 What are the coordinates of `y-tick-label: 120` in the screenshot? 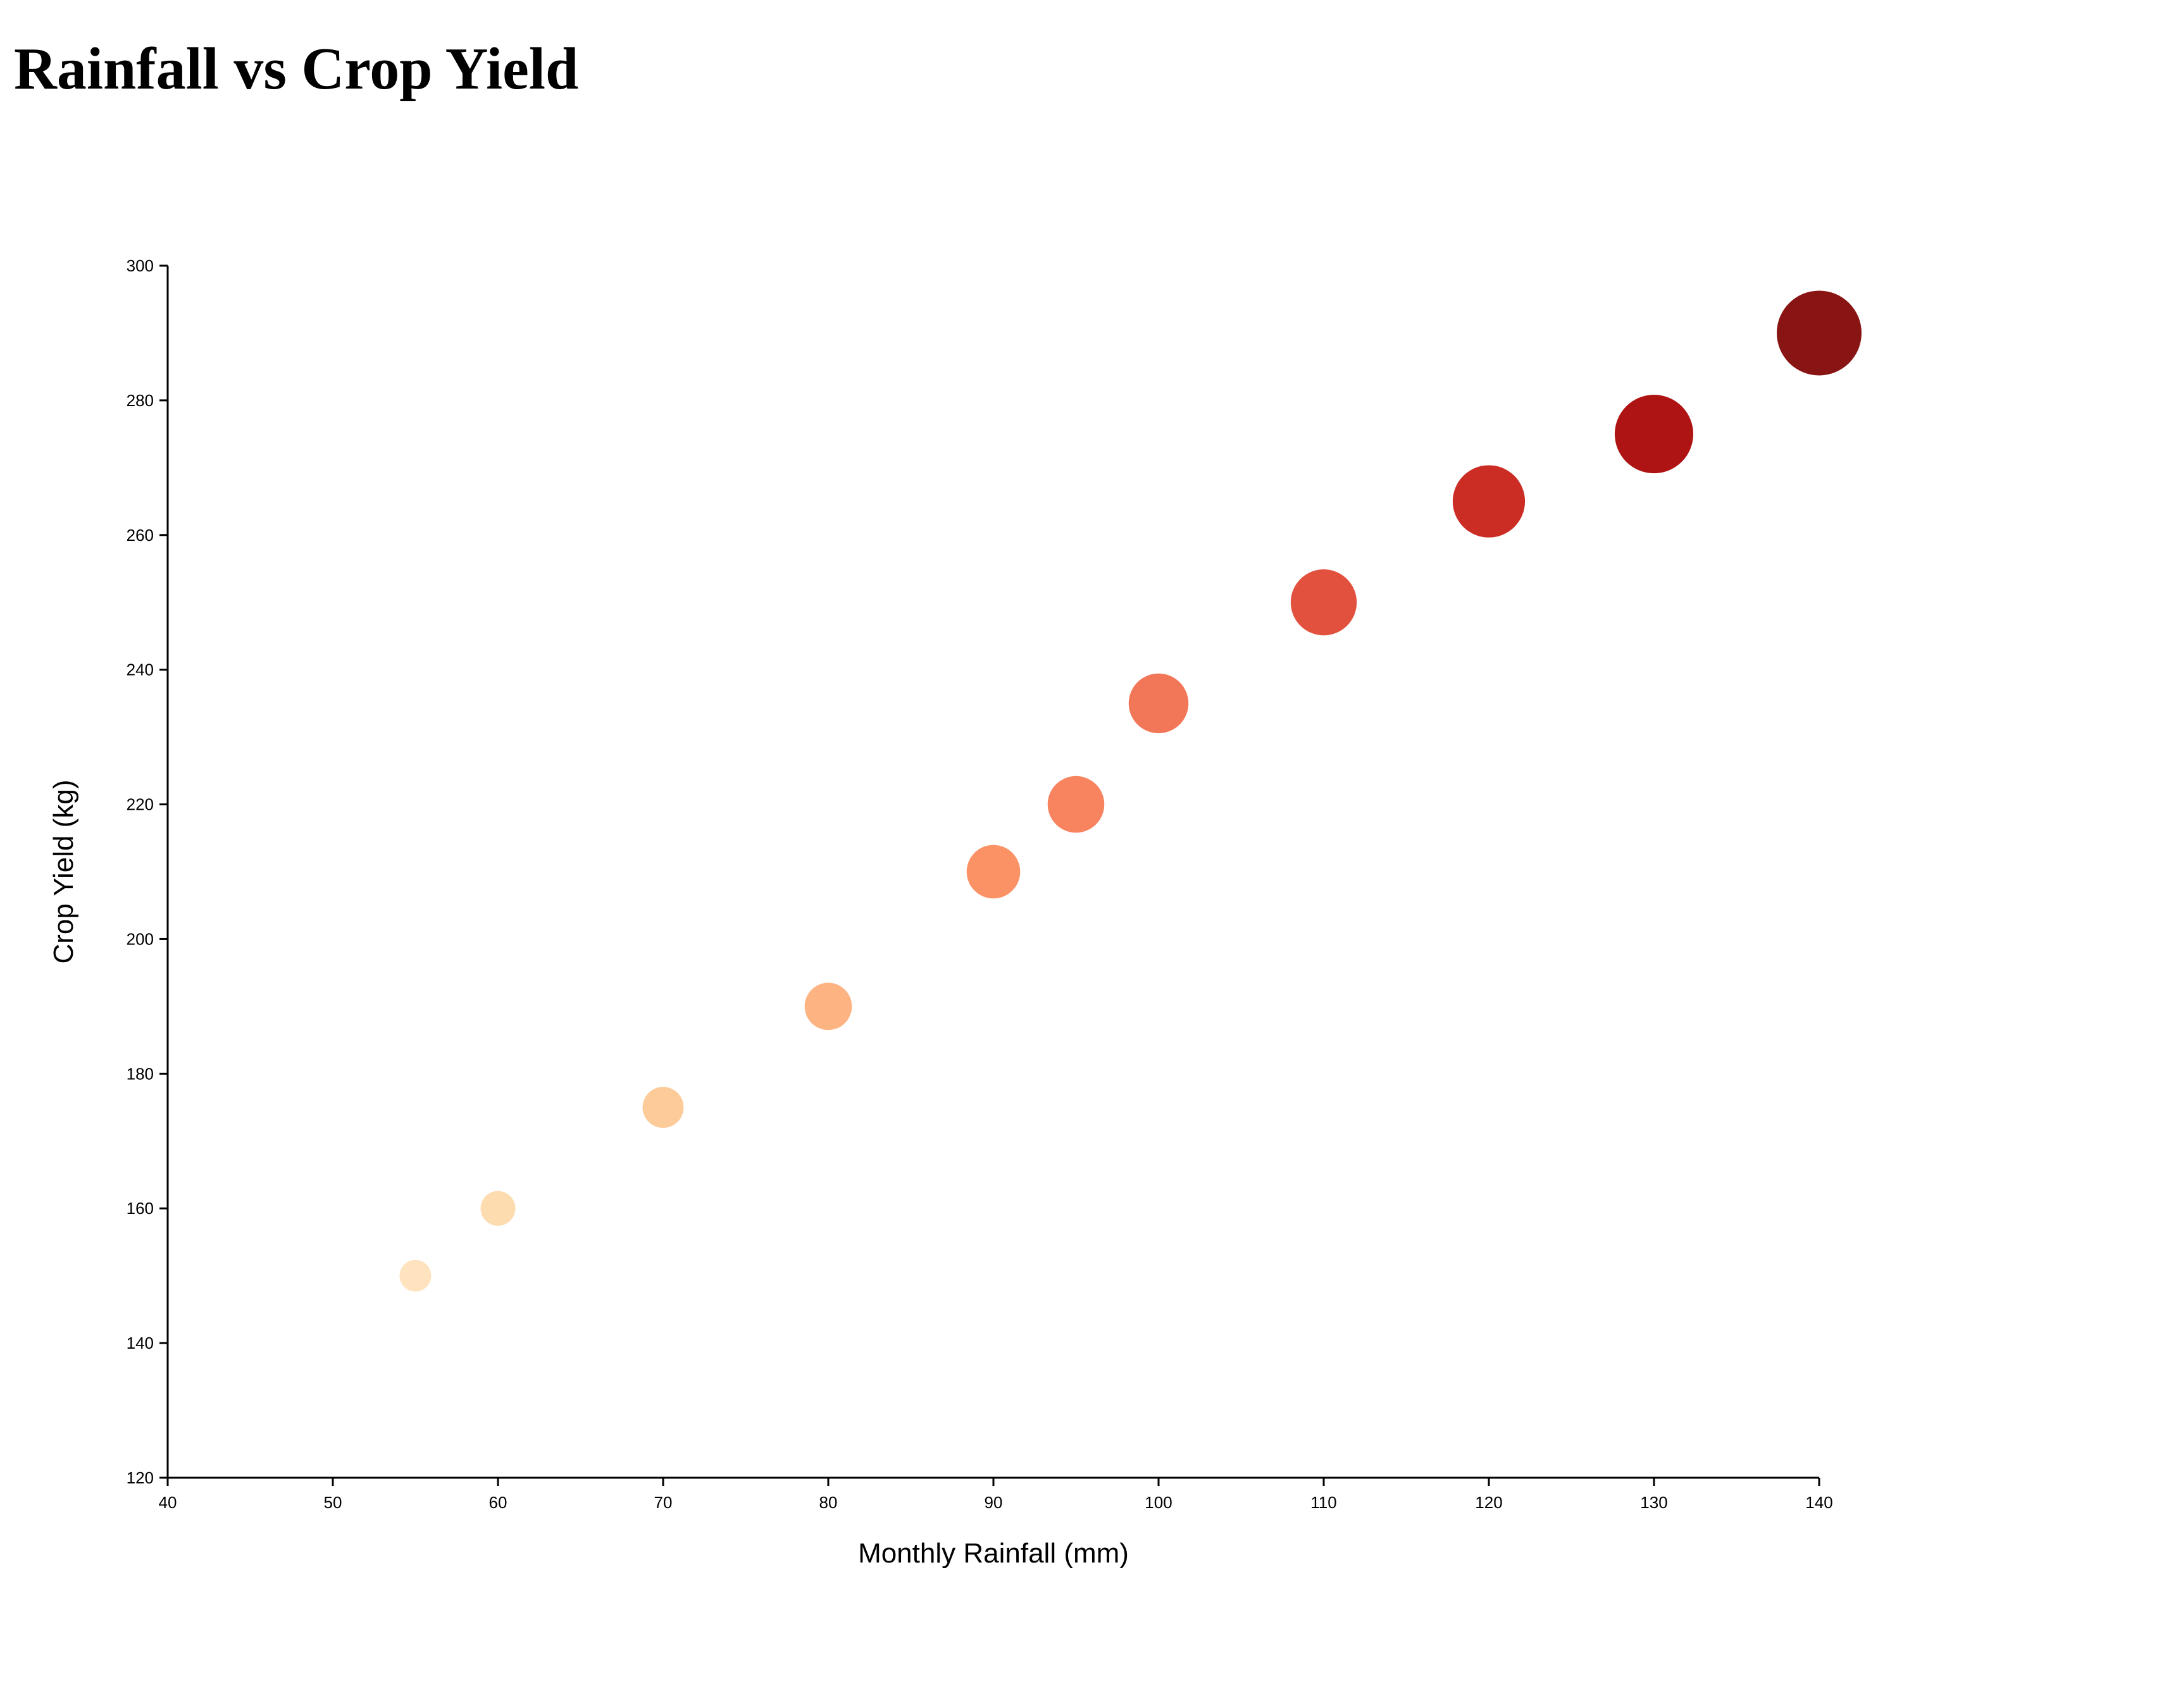 It's located at (140, 1477).